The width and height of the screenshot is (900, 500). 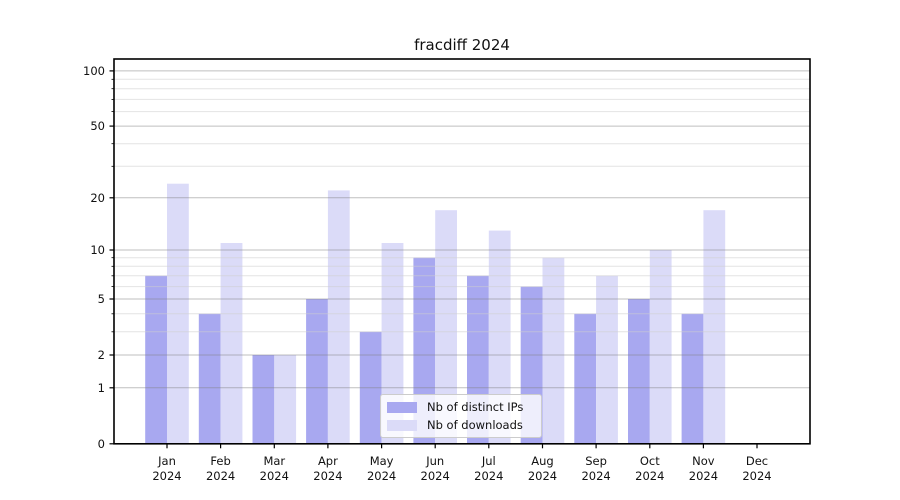 What do you see at coordinates (220, 461) in the screenshot?
I see `x-tick-label-month: Feb` at bounding box center [220, 461].